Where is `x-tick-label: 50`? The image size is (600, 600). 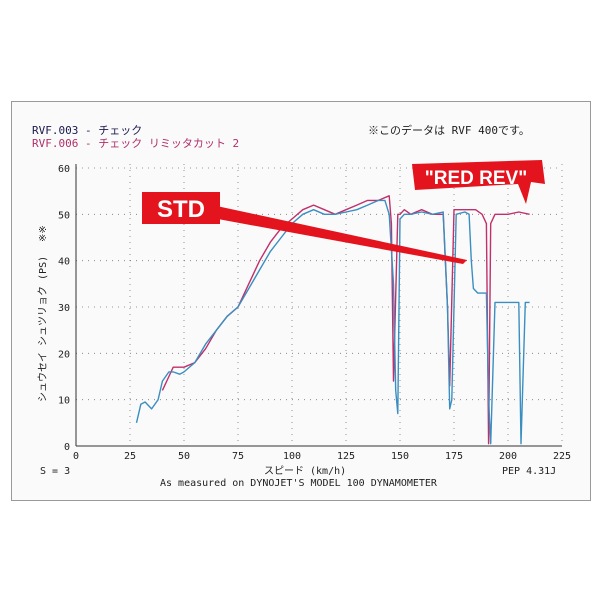
x-tick-label: 50 is located at coordinates (184, 456).